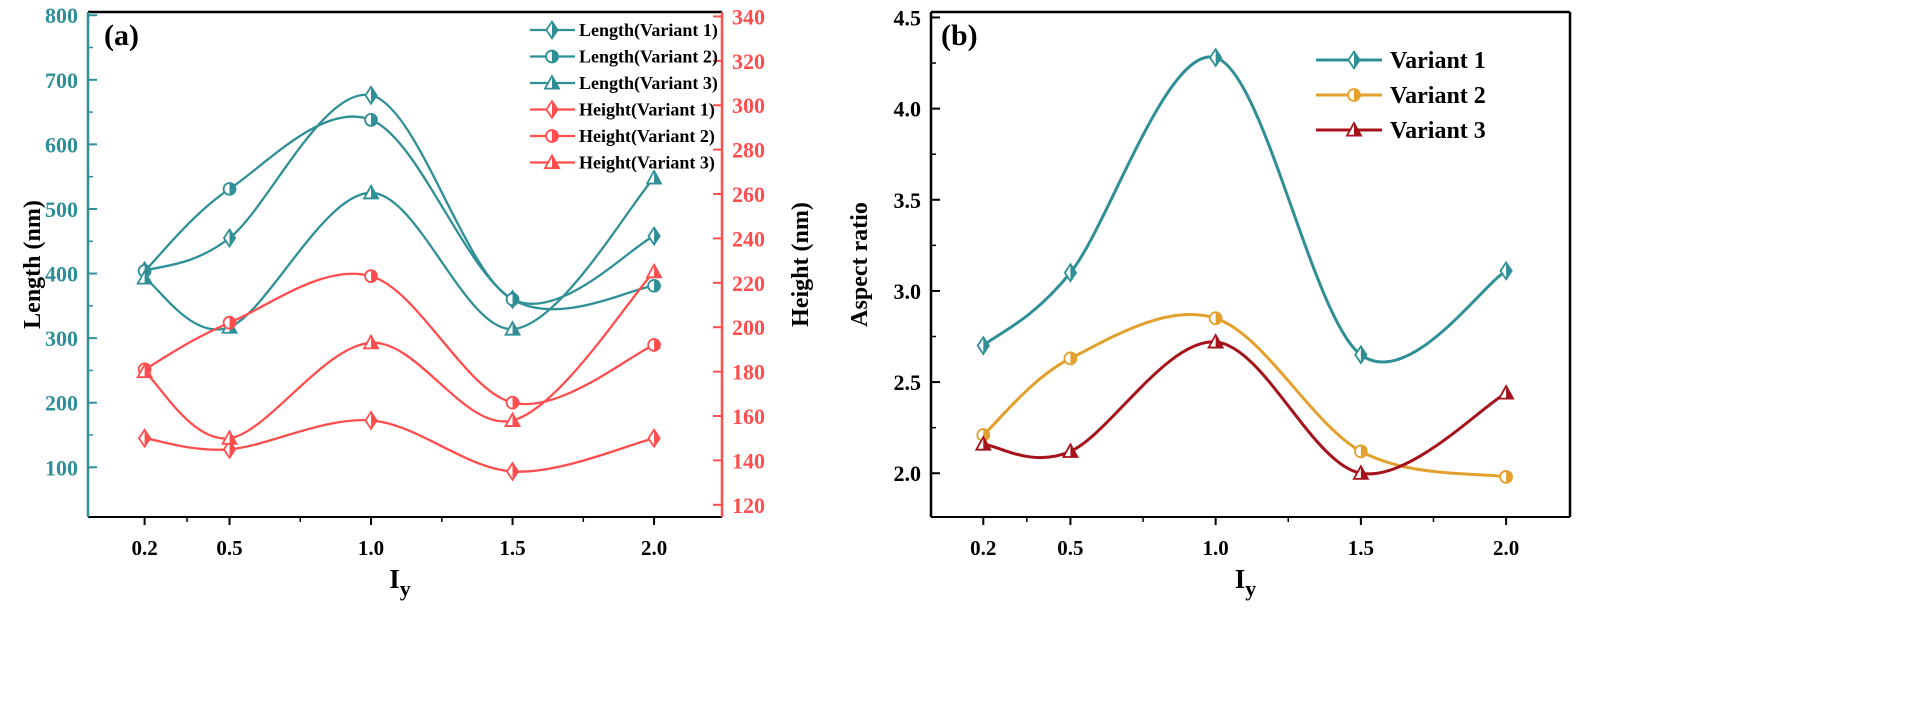  I want to click on y-right-tick-label: 320, so click(748, 61).